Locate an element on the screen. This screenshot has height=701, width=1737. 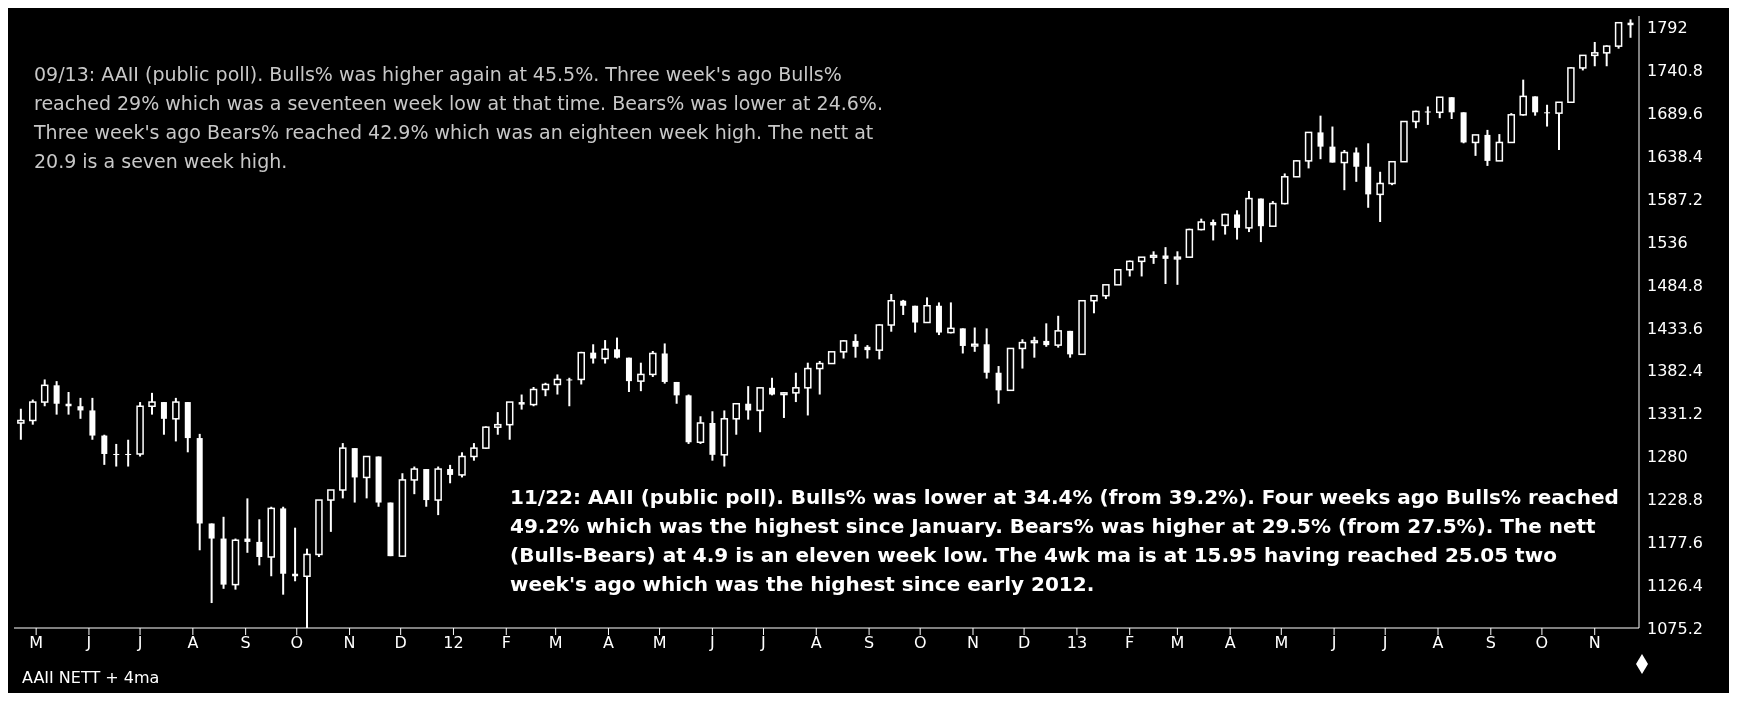
y-tick-label: 1228.8 is located at coordinates (1675, 500).